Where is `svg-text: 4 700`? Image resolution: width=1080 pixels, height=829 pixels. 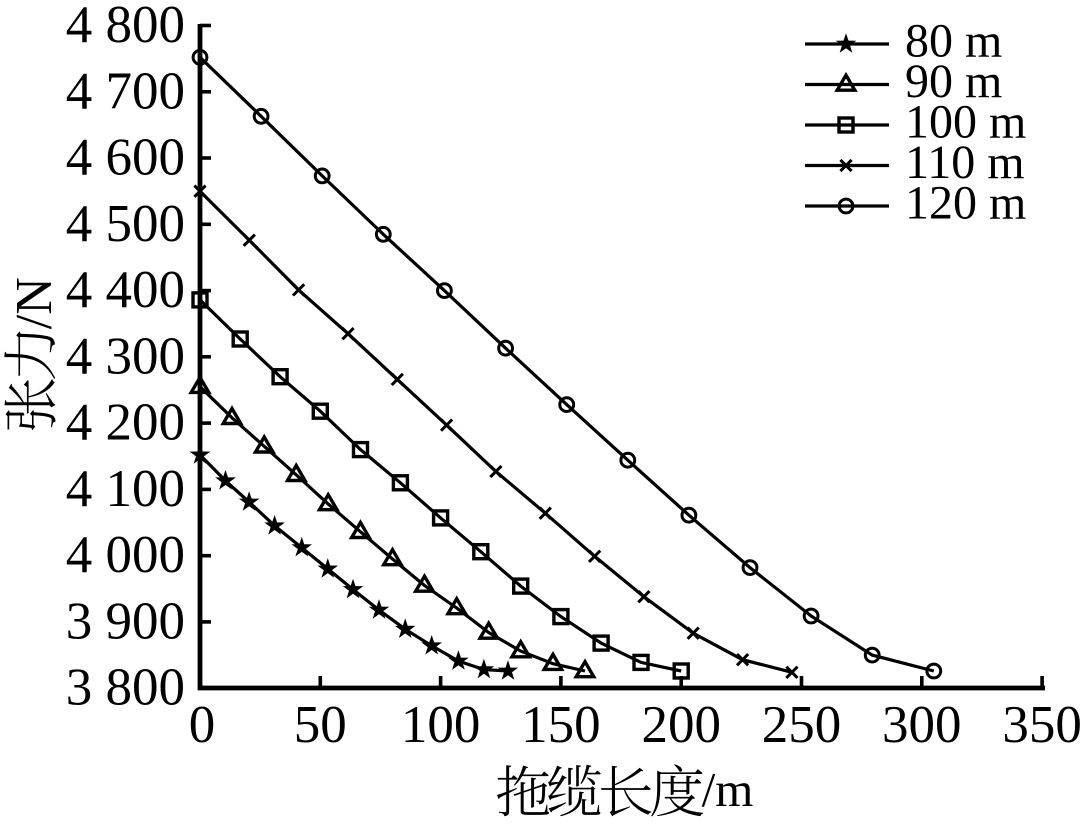
svg-text: 4 700 is located at coordinates (125, 91).